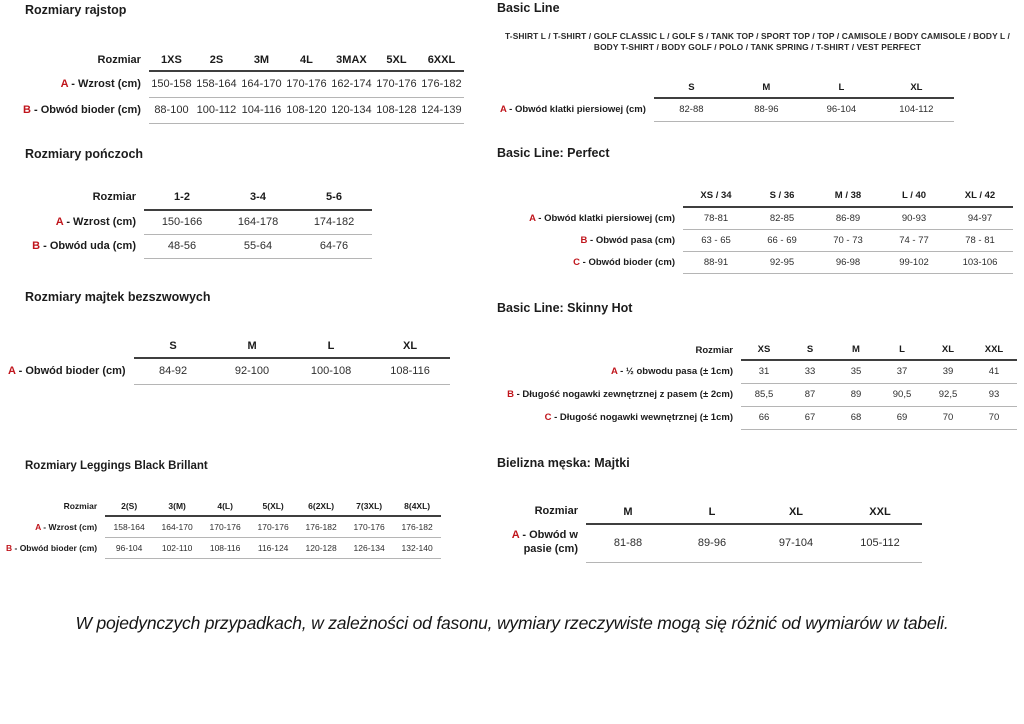 The height and width of the screenshot is (724, 1024). Describe the element at coordinates (182, 222) in the screenshot. I see `value-cell: 150-166` at that location.